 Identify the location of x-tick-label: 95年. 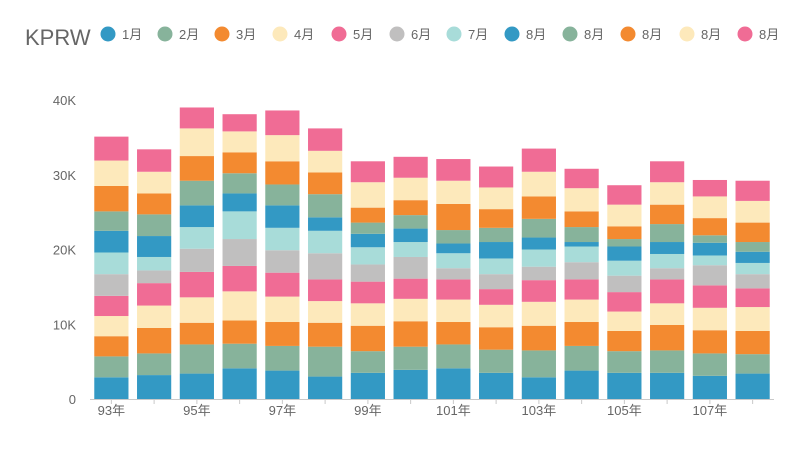
(196, 410).